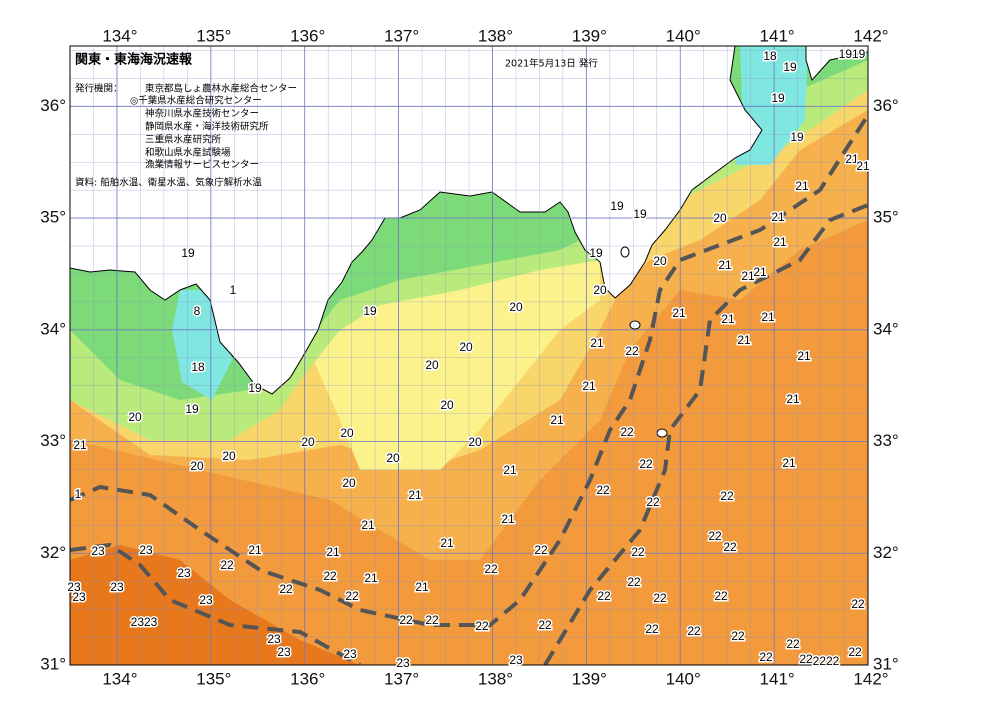 This screenshot has width=1003, height=713. What do you see at coordinates (207, 127) in the screenshot?
I see `issuer: 静岡県水産・海洋技術研究所` at bounding box center [207, 127].